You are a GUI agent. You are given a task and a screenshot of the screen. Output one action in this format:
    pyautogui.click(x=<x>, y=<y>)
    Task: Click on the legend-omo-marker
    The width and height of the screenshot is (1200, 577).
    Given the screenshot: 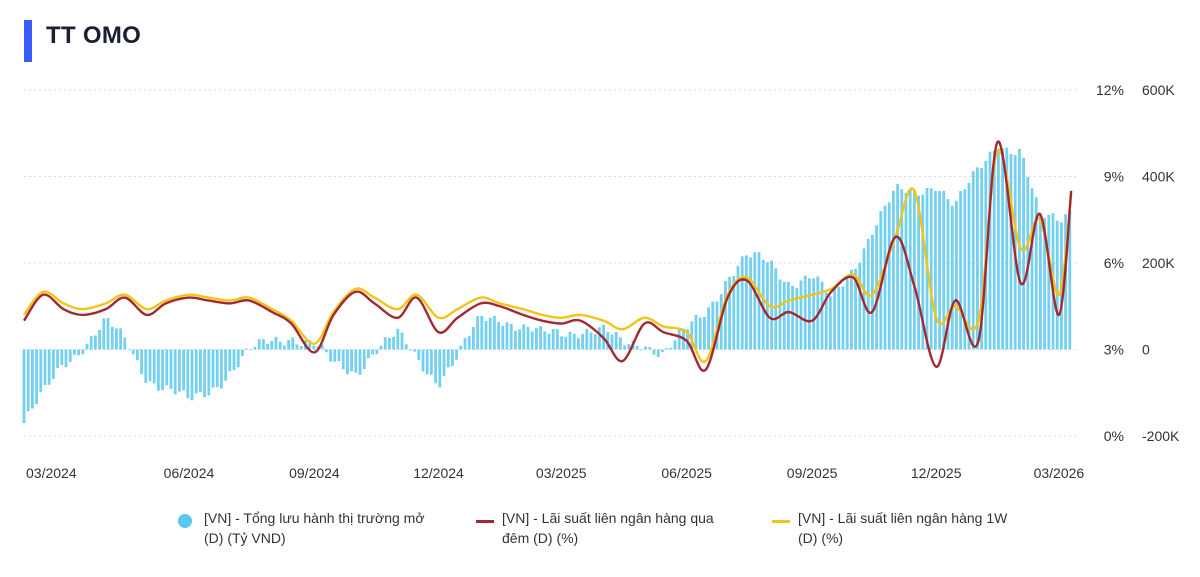 What is the action you would take?
    pyautogui.click(x=185, y=521)
    